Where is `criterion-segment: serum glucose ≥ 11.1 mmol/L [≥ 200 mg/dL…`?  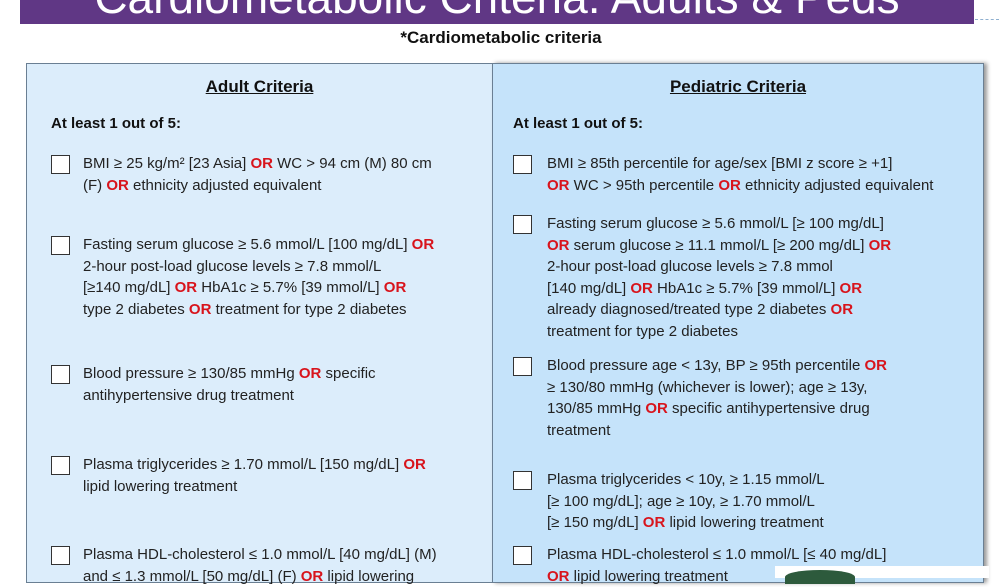
criterion-segment: serum glucose ≥ 11.1 mmol/L [≥ 200 mg/dL… is located at coordinates (719, 245).